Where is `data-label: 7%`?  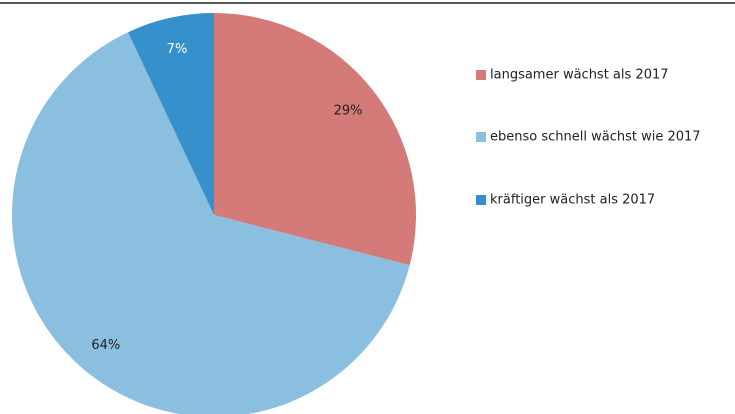
data-label: 7% is located at coordinates (177, 49).